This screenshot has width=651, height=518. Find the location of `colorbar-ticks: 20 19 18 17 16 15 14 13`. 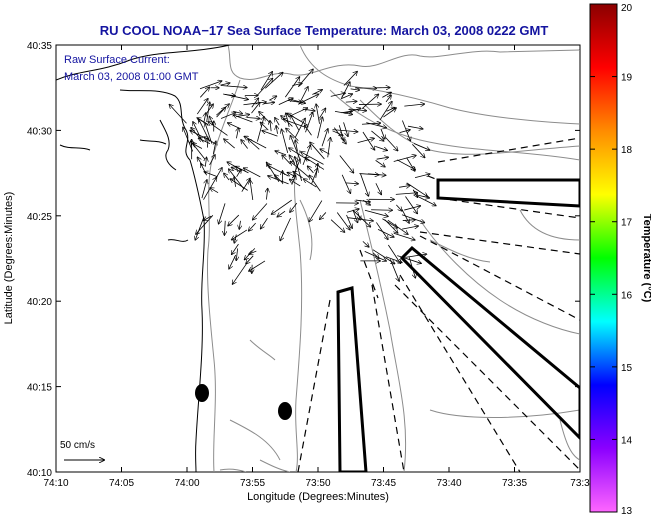

colorbar-ticks: 20 19 18 17 16 15 14 13 is located at coordinates (611, 260).